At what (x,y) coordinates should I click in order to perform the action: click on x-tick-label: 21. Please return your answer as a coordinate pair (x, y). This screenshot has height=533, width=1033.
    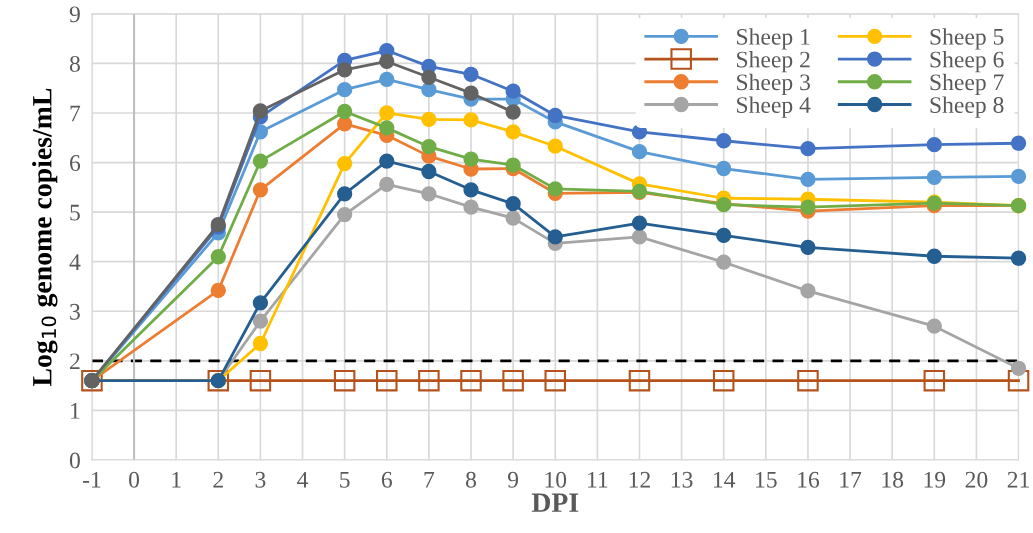
    Looking at the image, I should click on (1018, 479).